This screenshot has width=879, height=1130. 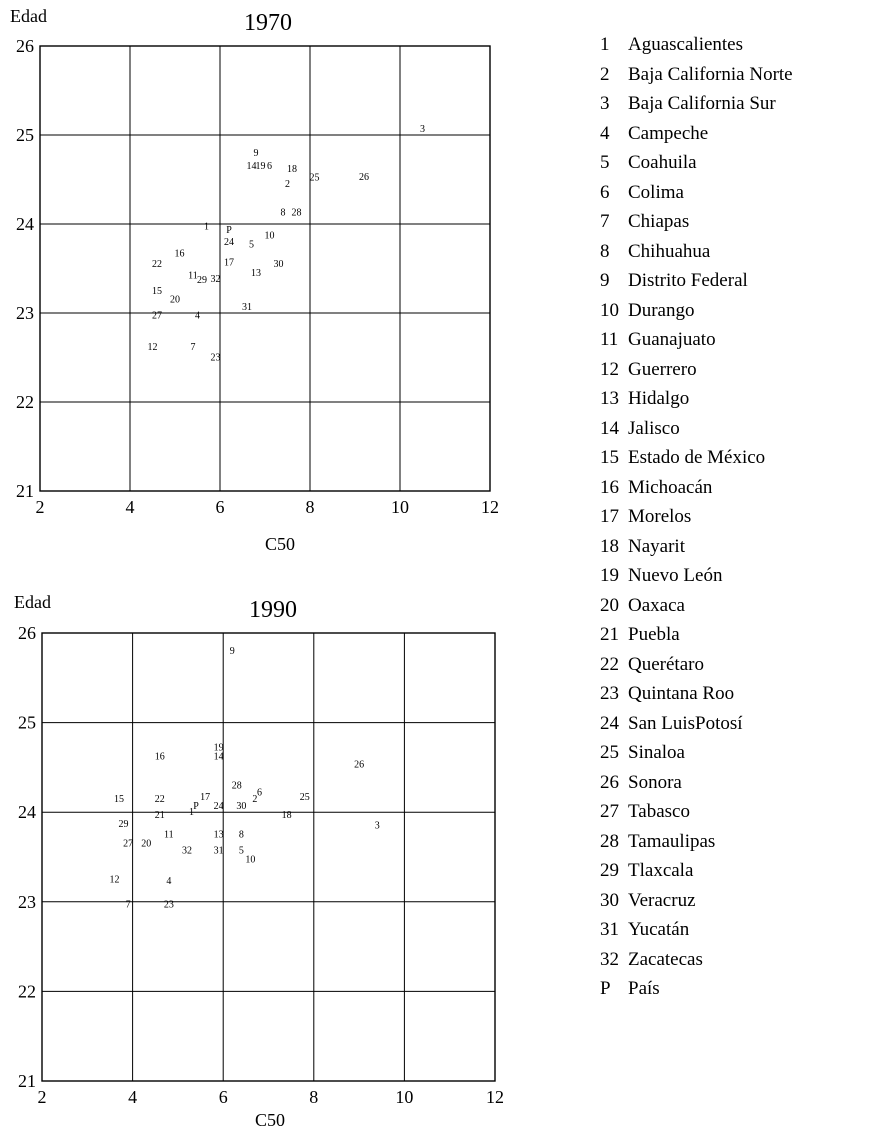 What do you see at coordinates (206, 227) in the screenshot?
I see `chart1-point-1: 1` at bounding box center [206, 227].